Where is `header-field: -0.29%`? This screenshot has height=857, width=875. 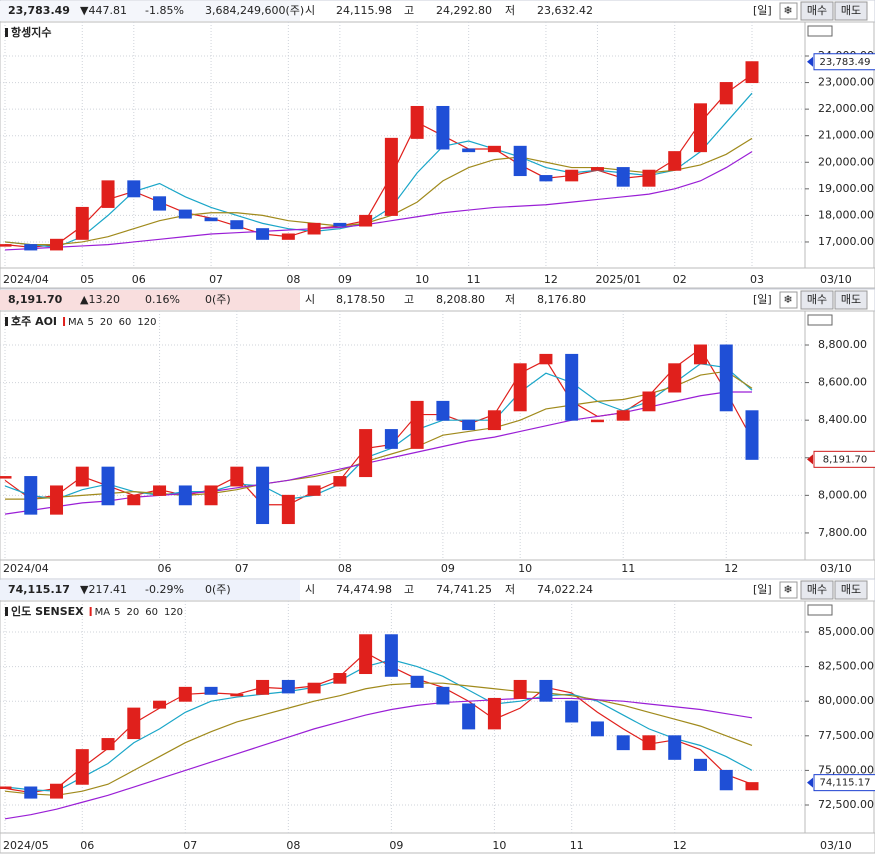
header-field: -0.29% is located at coordinates (164, 589).